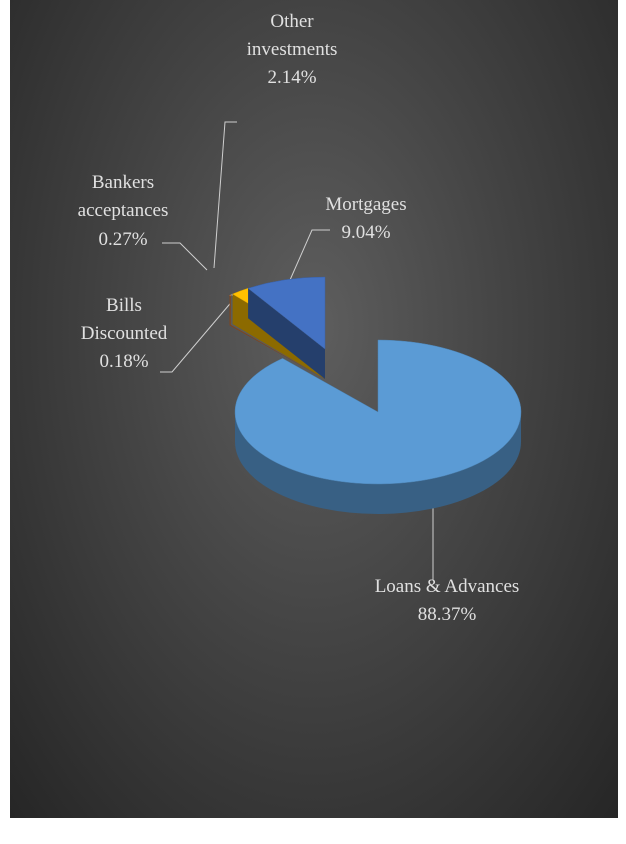 The width and height of the screenshot is (626, 844). I want to click on slice-label: Loans & Advances, so click(447, 586).